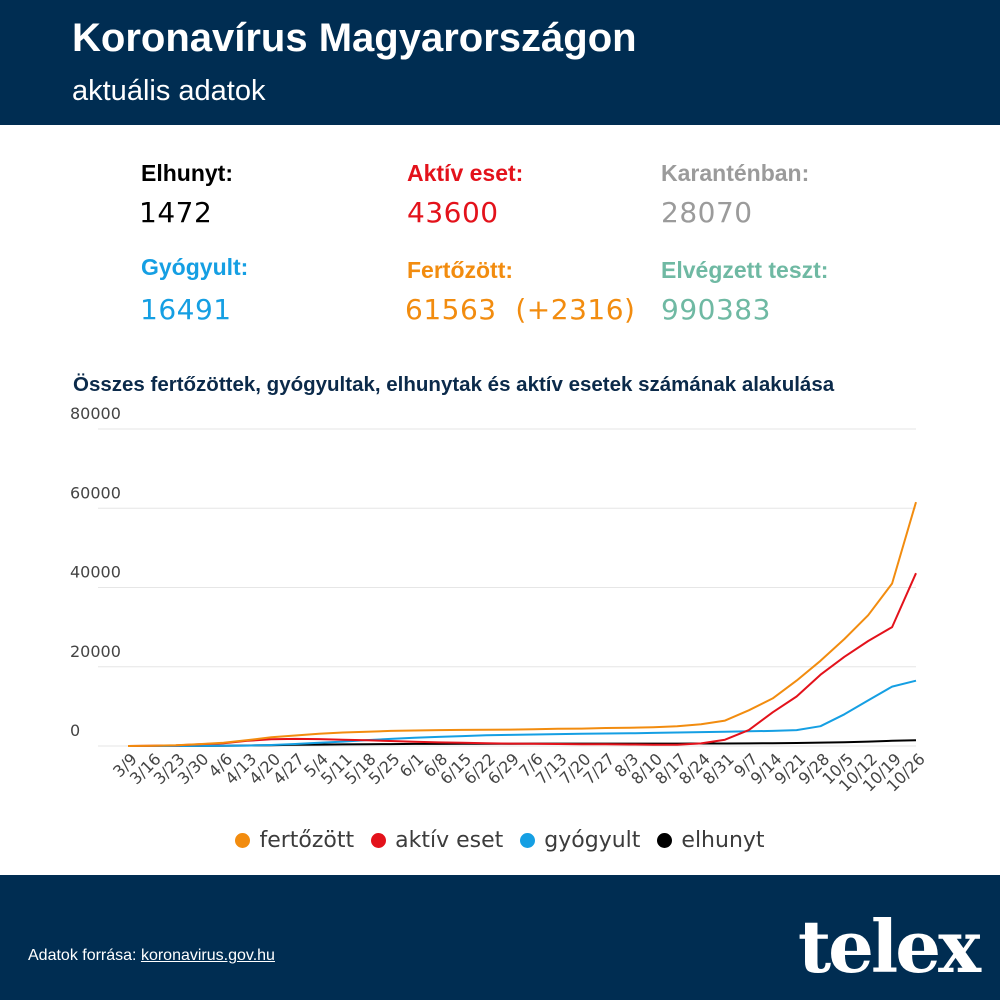 The height and width of the screenshot is (1000, 1000). I want to click on legend-dot-recovered, so click(528, 840).